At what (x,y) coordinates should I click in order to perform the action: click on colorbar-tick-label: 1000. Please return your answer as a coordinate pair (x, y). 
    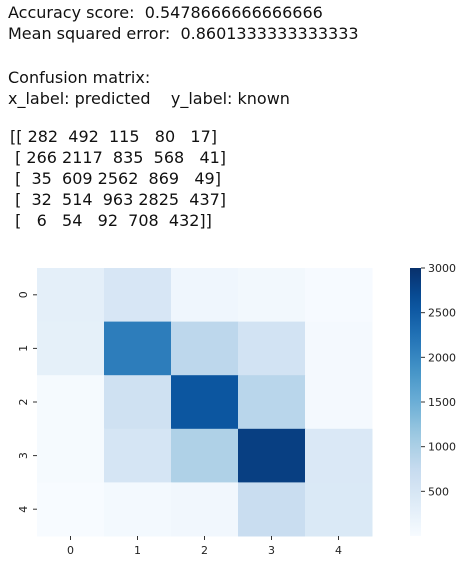
    Looking at the image, I should click on (442, 447).